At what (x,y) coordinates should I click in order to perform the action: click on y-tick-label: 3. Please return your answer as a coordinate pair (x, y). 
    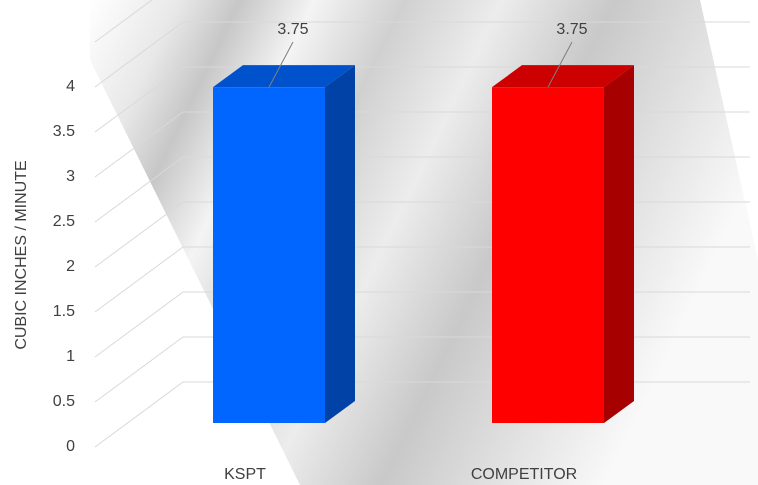
    Looking at the image, I should click on (70, 176).